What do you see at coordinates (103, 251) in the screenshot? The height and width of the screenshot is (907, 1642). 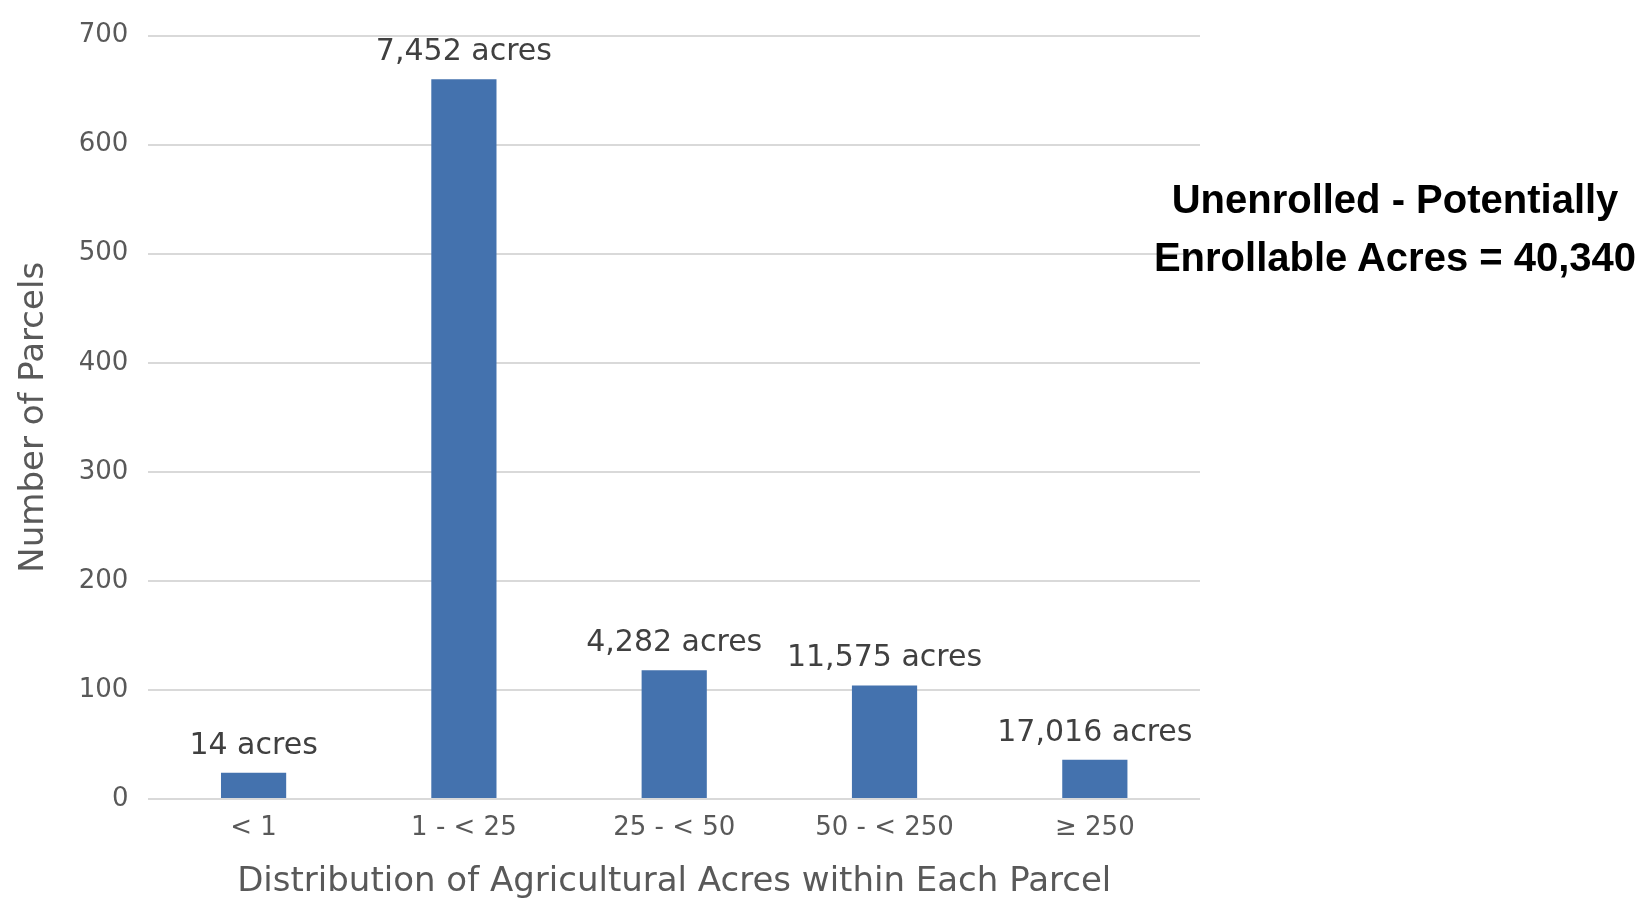 I see `y-tick-label: 500` at bounding box center [103, 251].